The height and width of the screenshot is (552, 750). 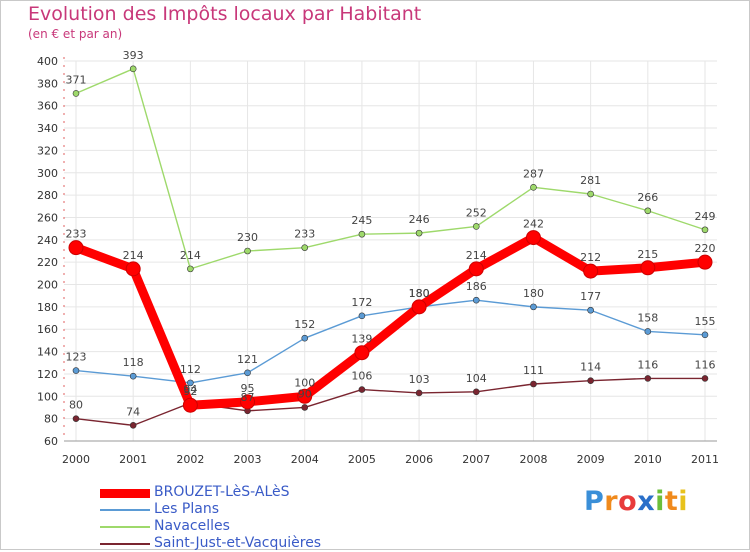 I want to click on x-tick-label: 2007, so click(x=476, y=459).